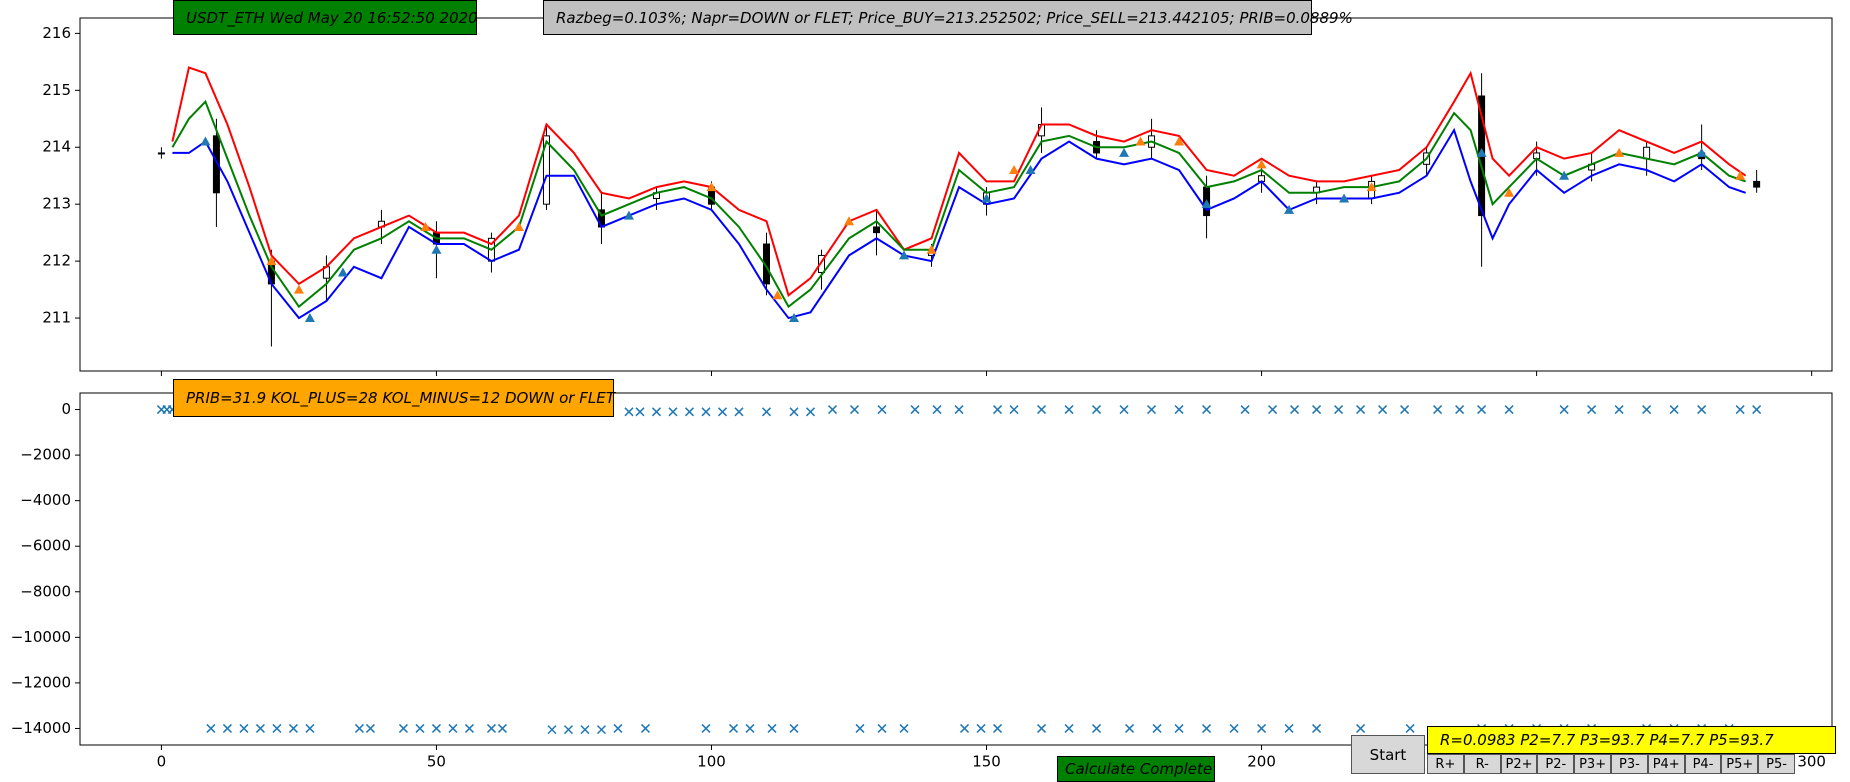  What do you see at coordinates (1740, 764) in the screenshot?
I see `param-button: P5+` at bounding box center [1740, 764].